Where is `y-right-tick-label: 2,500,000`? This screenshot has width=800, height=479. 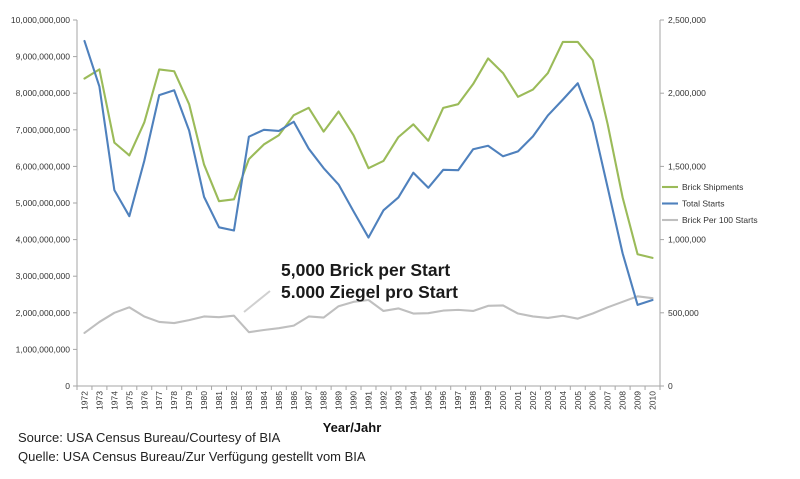
y-right-tick-label: 2,500,000 is located at coordinates (687, 20).